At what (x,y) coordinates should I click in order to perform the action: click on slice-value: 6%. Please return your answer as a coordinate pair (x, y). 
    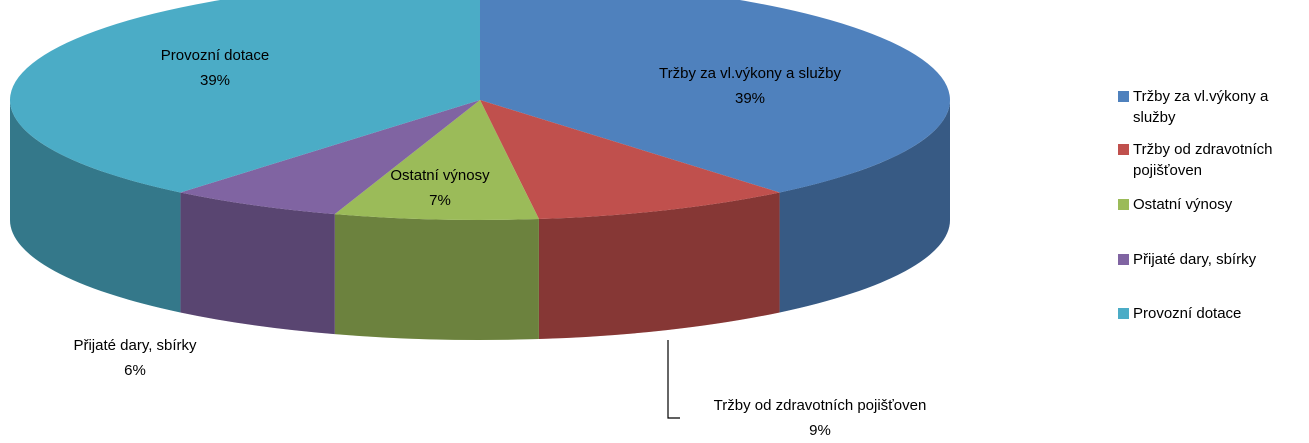
    Looking at the image, I should click on (135, 370).